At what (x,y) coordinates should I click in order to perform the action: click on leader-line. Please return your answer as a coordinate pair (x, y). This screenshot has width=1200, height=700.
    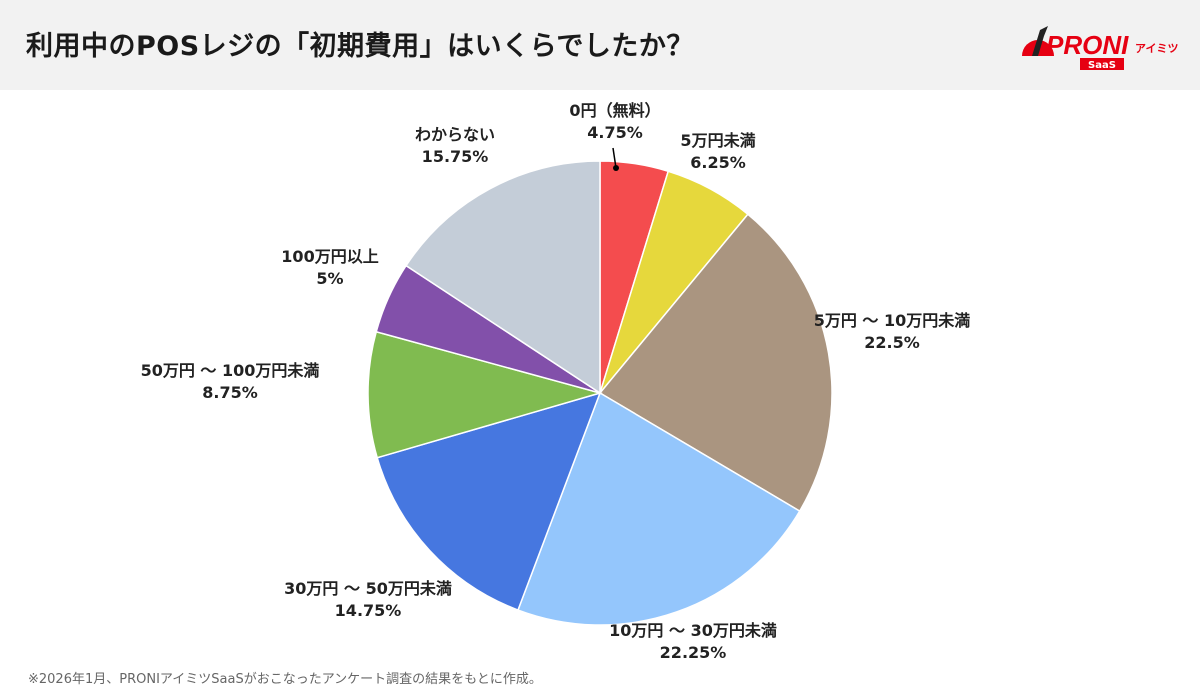
    Looking at the image, I should click on (614, 158).